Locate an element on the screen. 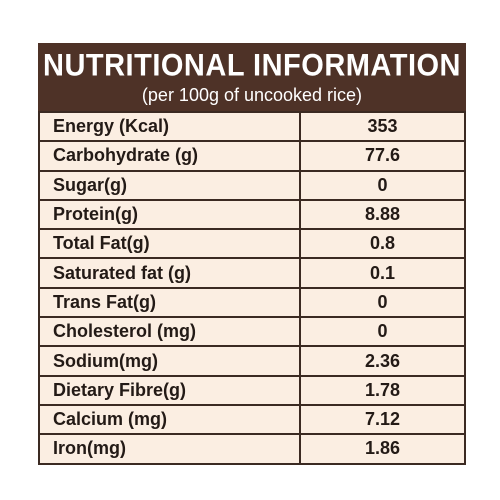 The width and height of the screenshot is (500, 500). table-row: Trans Fat(g) 0 is located at coordinates (252, 302).